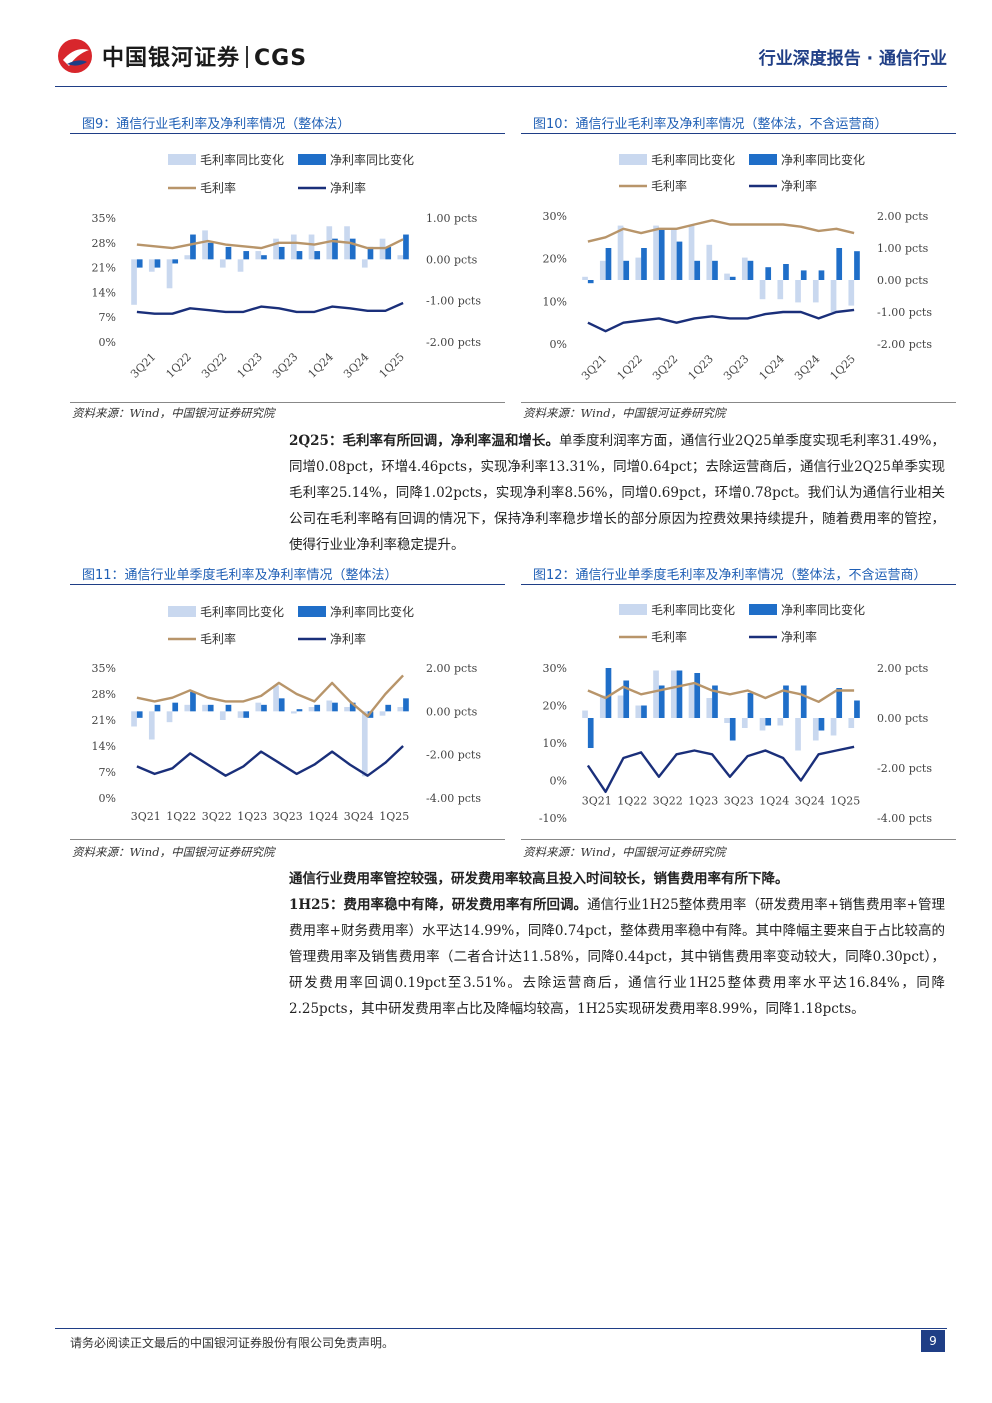 The height and width of the screenshot is (1403, 992). What do you see at coordinates (107, 317) in the screenshot?
I see `left-tick-label: 7%` at bounding box center [107, 317].